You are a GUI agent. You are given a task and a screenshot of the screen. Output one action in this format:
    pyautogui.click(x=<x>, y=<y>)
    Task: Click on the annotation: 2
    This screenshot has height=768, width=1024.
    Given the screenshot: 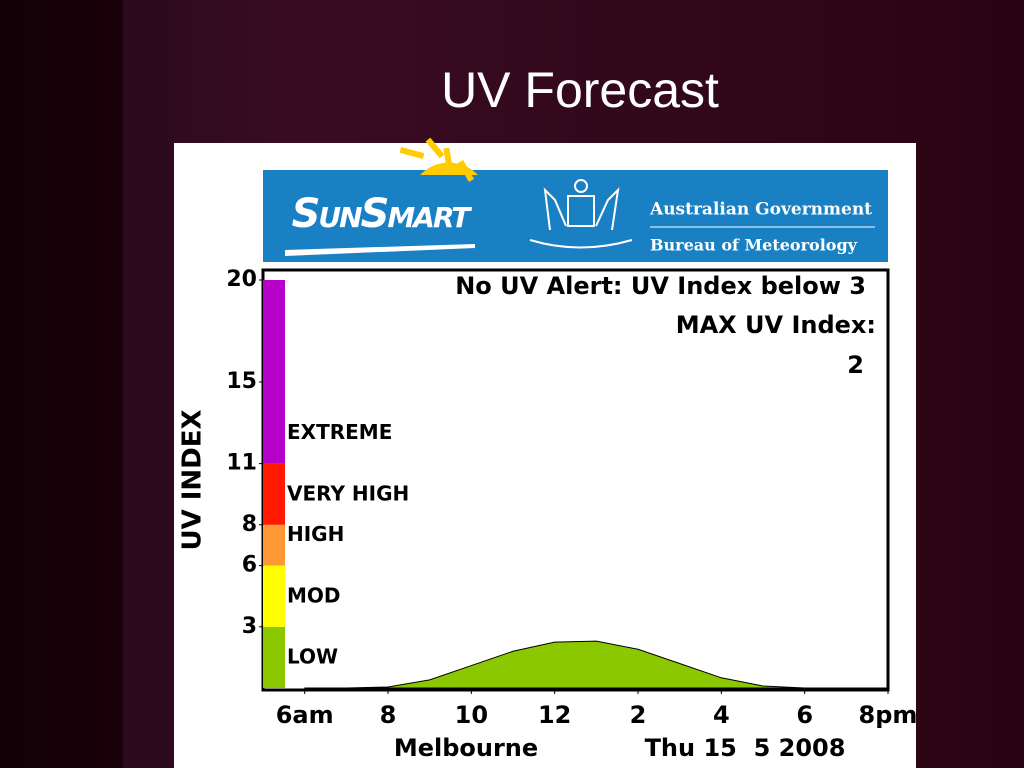 What is the action you would take?
    pyautogui.click(x=855, y=365)
    